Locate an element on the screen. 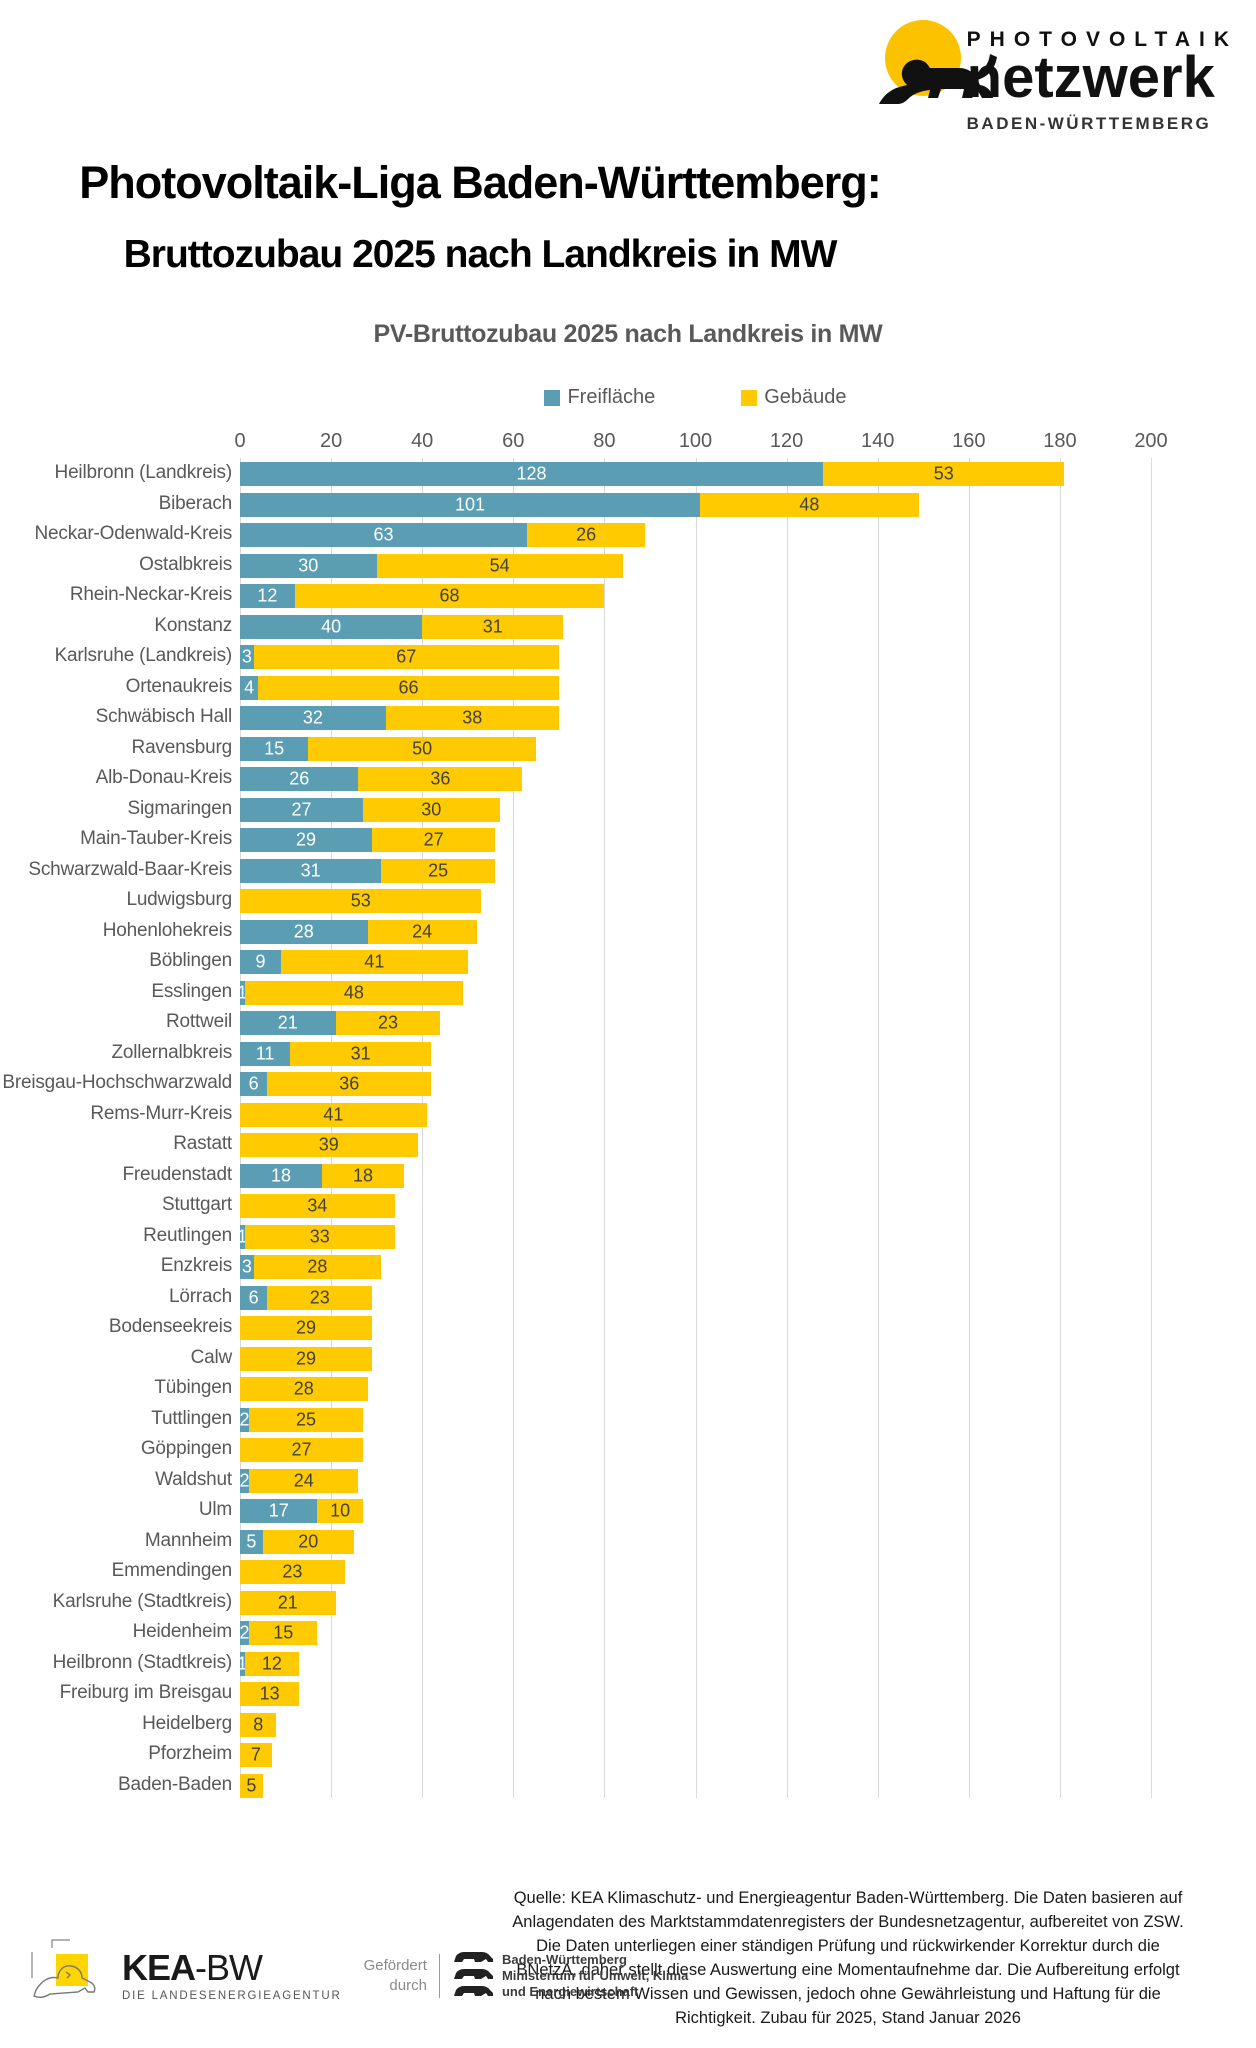 The image size is (1256, 2048). gebaeude-segment: 28 is located at coordinates (304, 1389).